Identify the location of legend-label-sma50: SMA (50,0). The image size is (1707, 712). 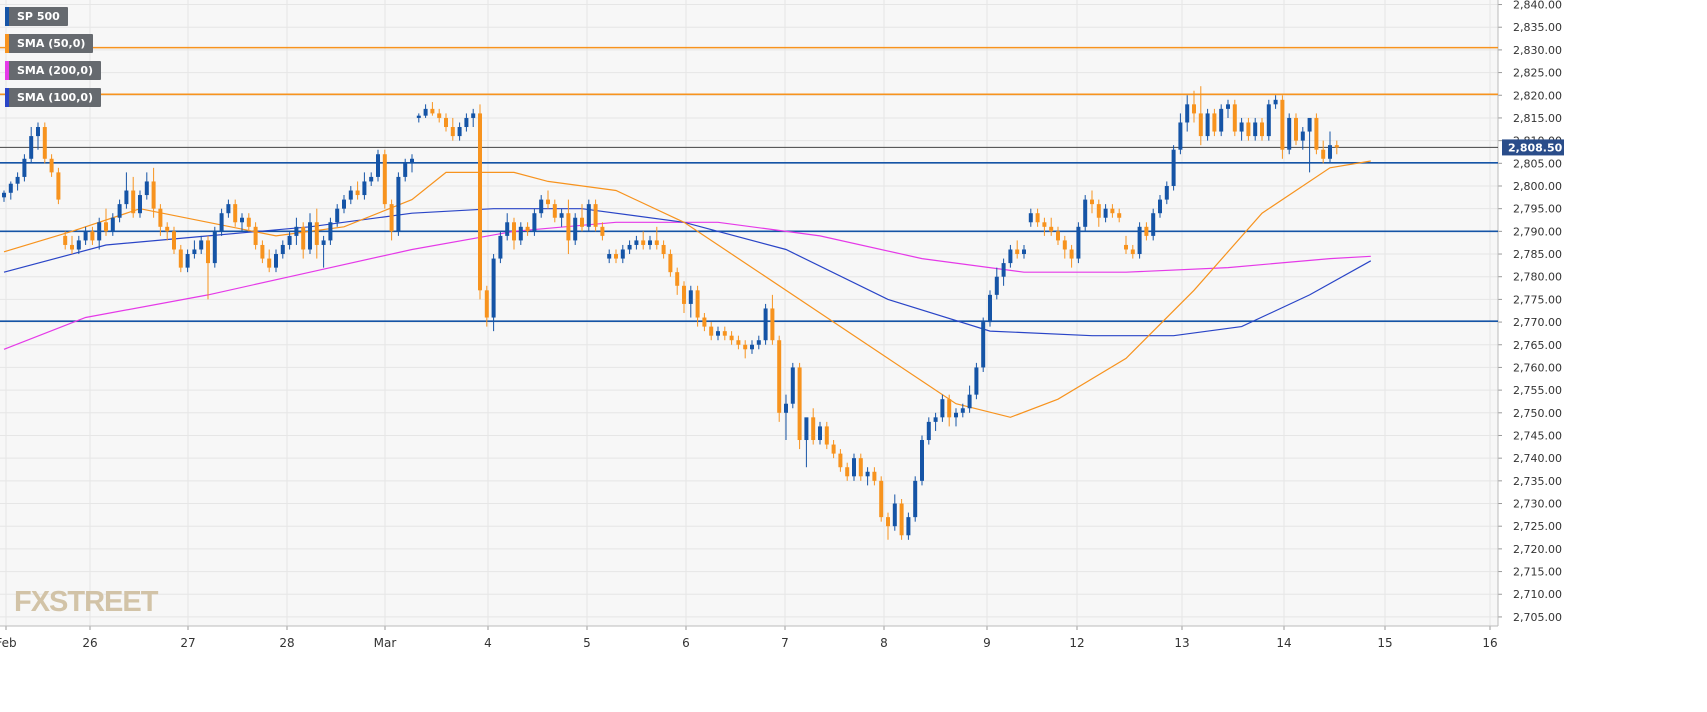
(51, 43).